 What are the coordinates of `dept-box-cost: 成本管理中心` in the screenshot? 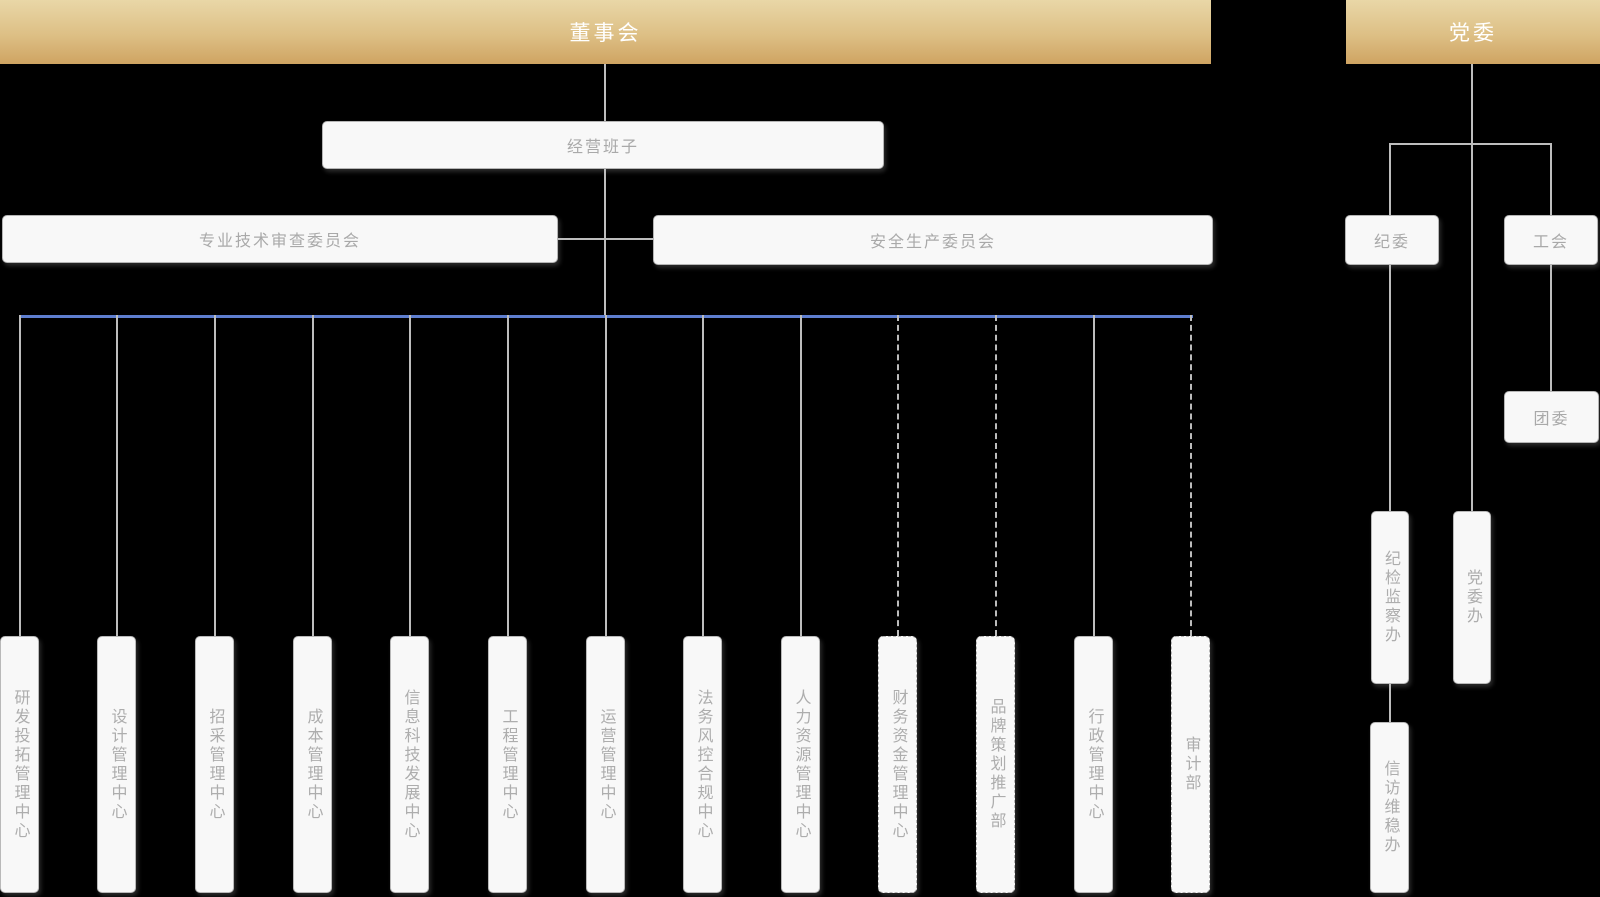 It's located at (312, 764).